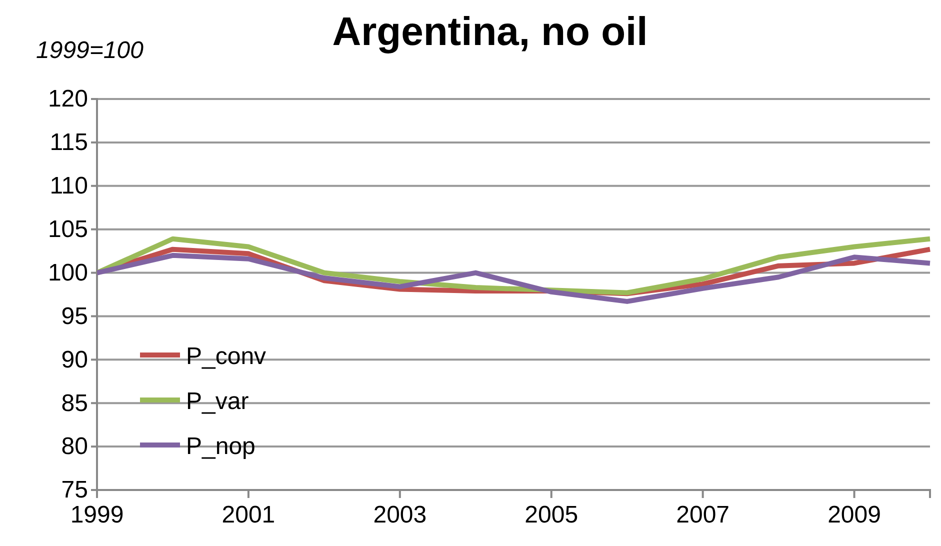 The height and width of the screenshot is (546, 941). I want to click on y-tick-label: 100, so click(68, 272).